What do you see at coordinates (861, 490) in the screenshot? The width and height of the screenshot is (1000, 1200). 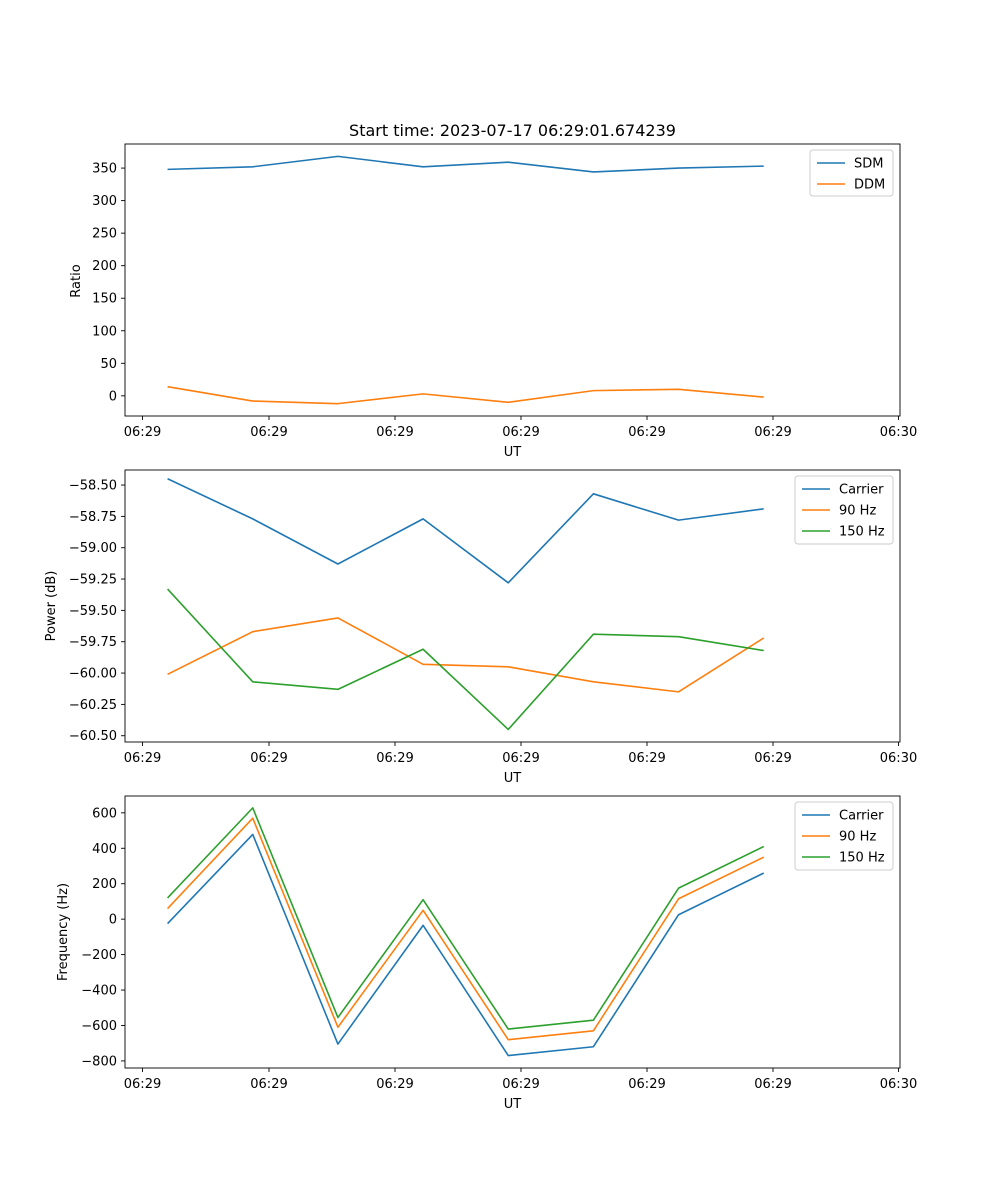 I see `power-legend-label-carrier: Carrier` at bounding box center [861, 490].